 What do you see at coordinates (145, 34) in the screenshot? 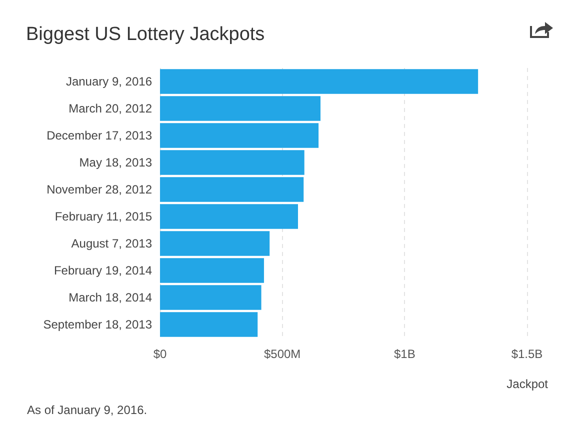
I see `chart-title: Biggest US Lottery Jackpots` at bounding box center [145, 34].